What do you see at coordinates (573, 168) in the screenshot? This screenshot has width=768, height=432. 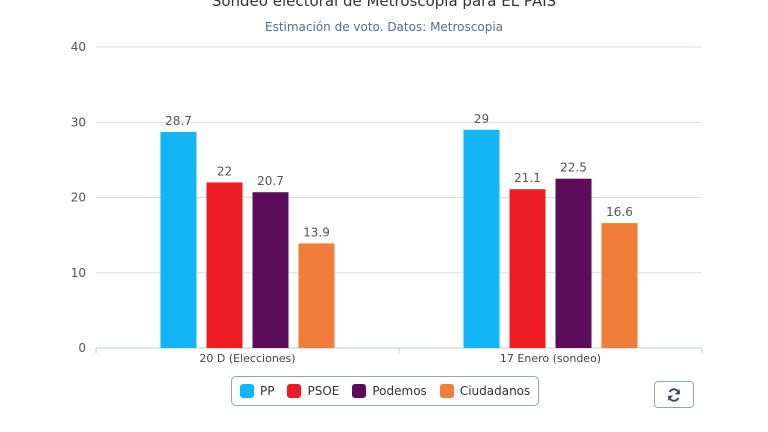 I see `data-label: 22.5` at bounding box center [573, 168].